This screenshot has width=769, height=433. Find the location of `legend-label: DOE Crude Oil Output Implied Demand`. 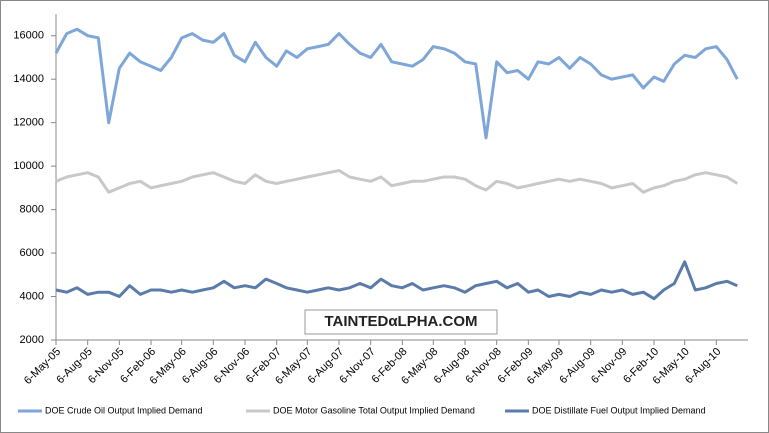

legend-label: DOE Crude Oil Output Implied Demand is located at coordinates (124, 410).